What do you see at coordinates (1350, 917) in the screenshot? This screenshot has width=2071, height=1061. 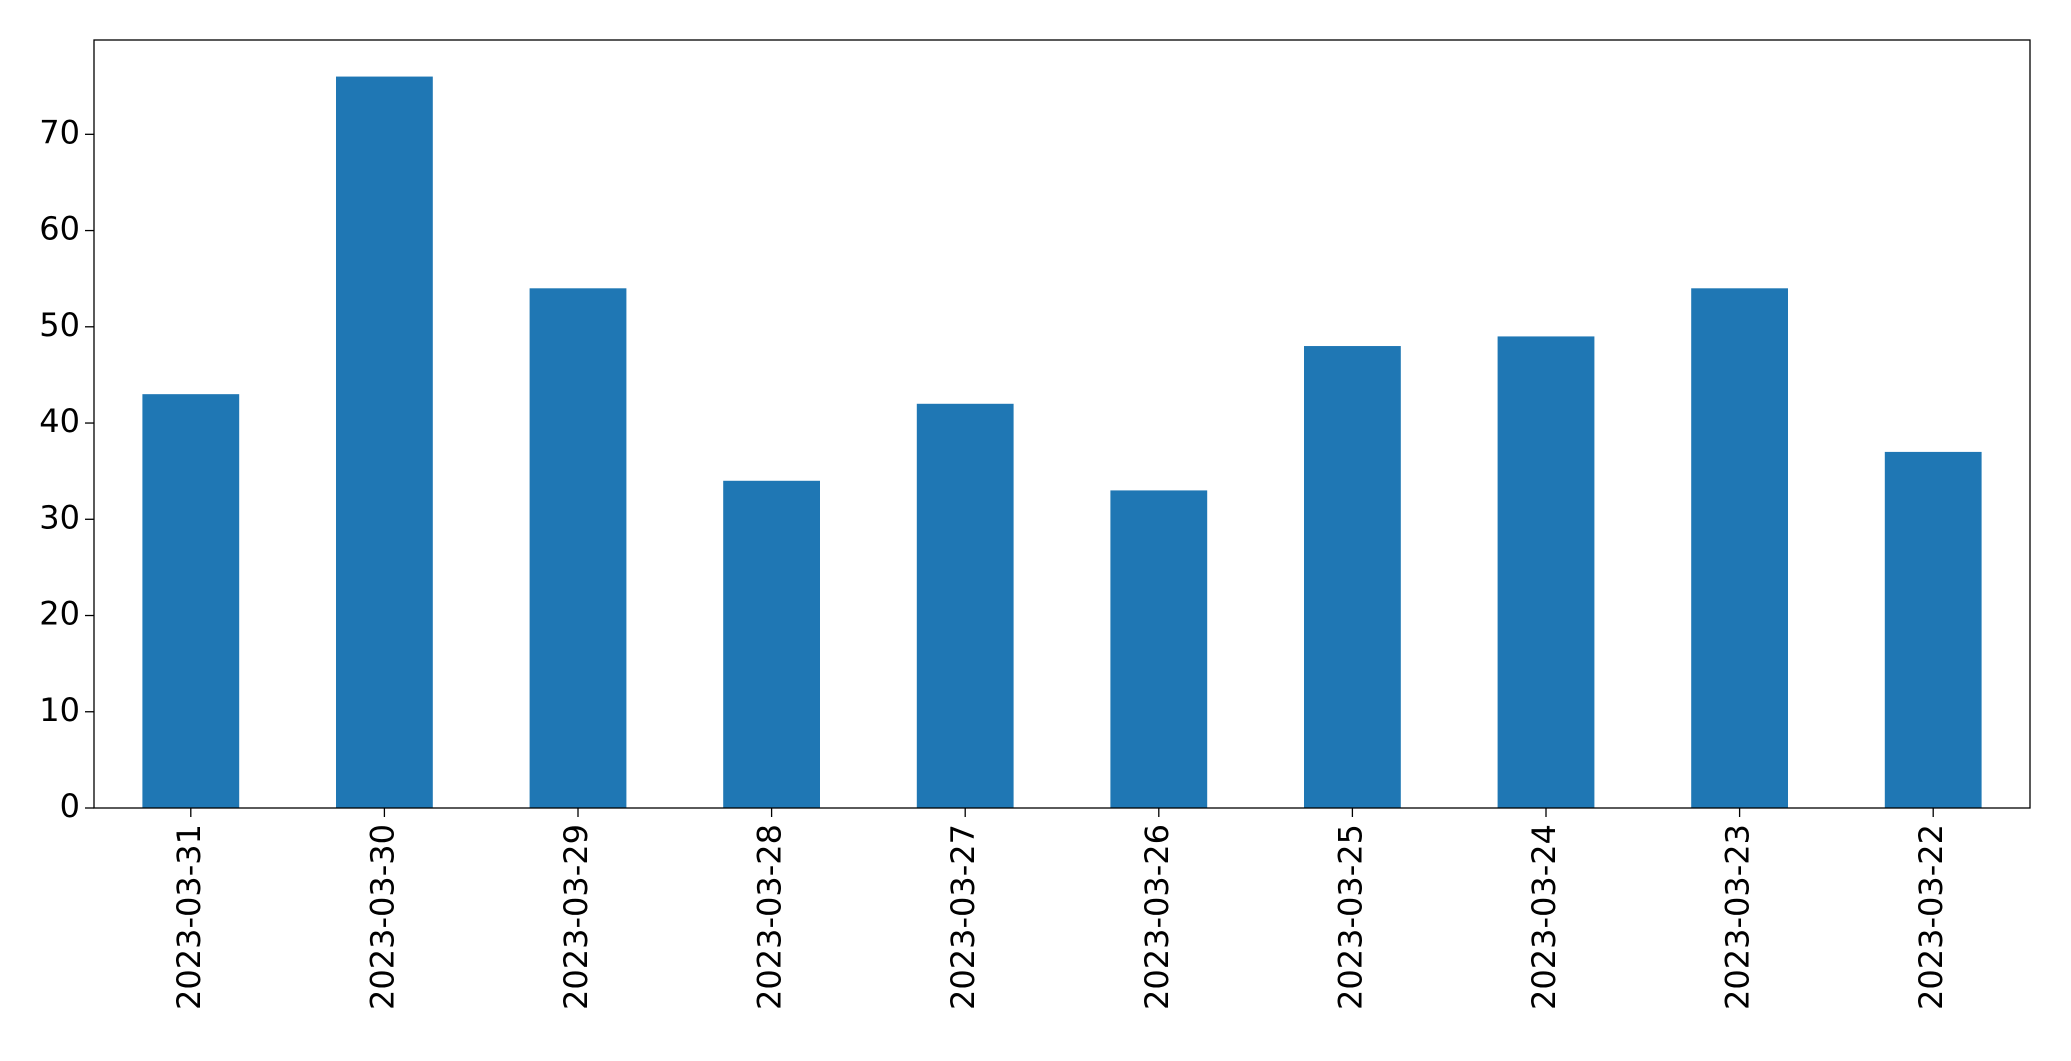 I see `x-tick-label: 2023-03-25` at bounding box center [1350, 917].